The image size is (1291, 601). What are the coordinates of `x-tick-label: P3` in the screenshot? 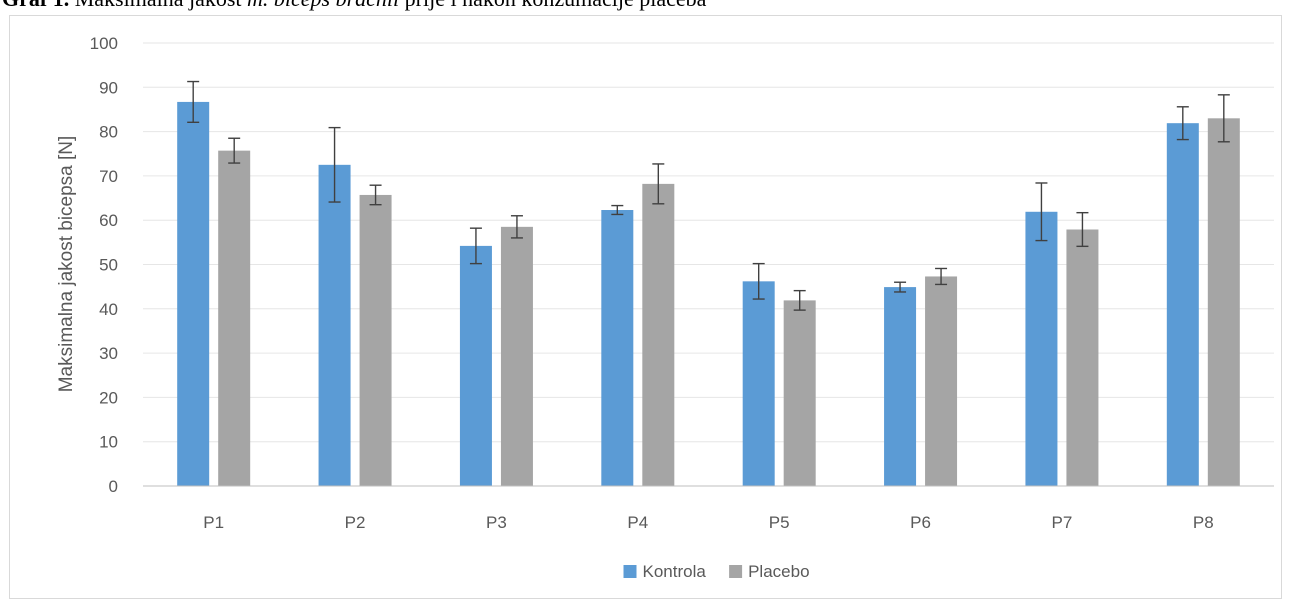 It's located at (496, 522).